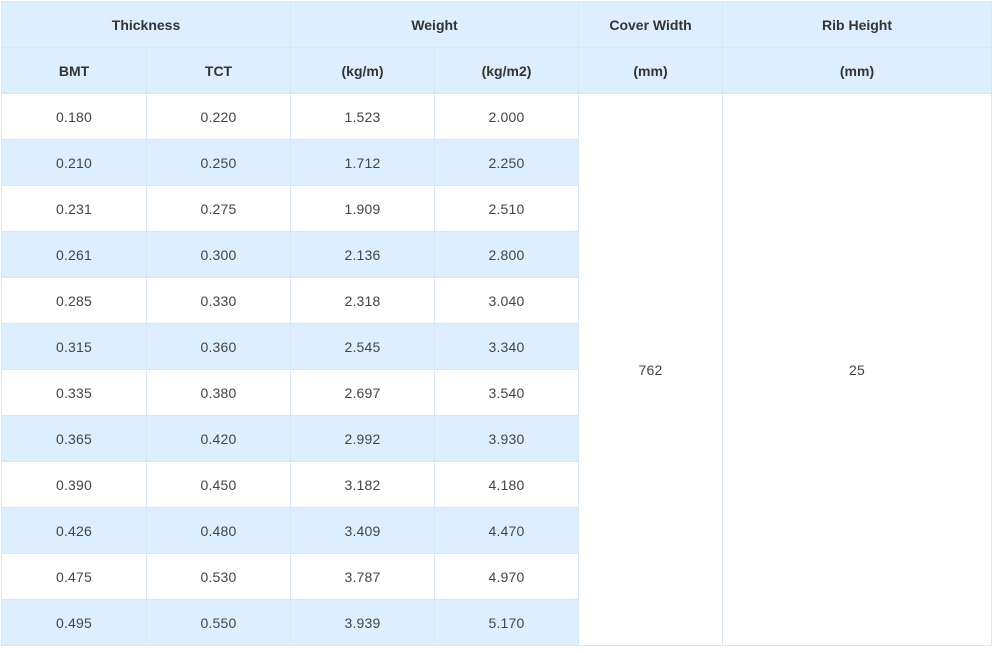 The width and height of the screenshot is (992, 653). What do you see at coordinates (363, 438) in the screenshot?
I see `kg-per-m-cell: 2.992` at bounding box center [363, 438].